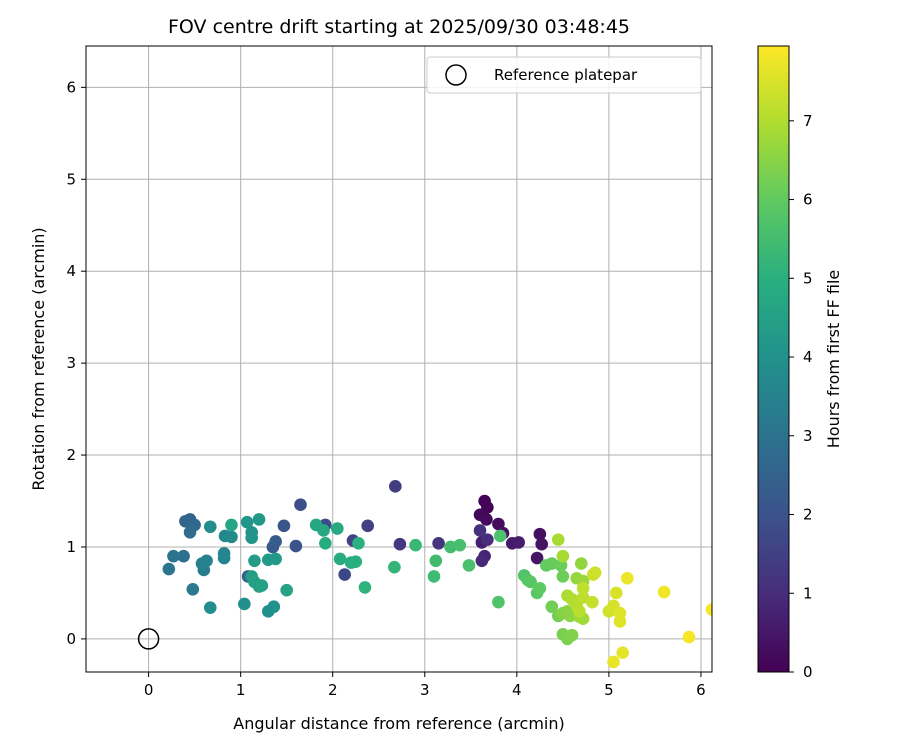 The width and height of the screenshot is (900, 750). Describe the element at coordinates (456, 75) in the screenshot. I see `legend-marker-icon` at that location.